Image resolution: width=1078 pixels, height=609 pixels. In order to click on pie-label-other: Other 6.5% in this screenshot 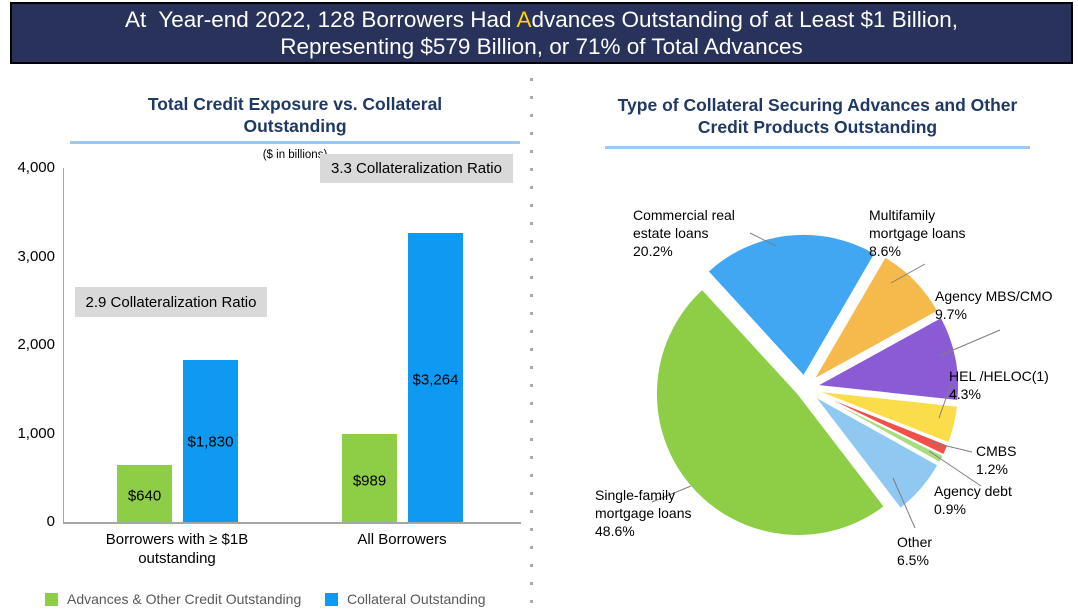, I will do `click(915, 551)`.